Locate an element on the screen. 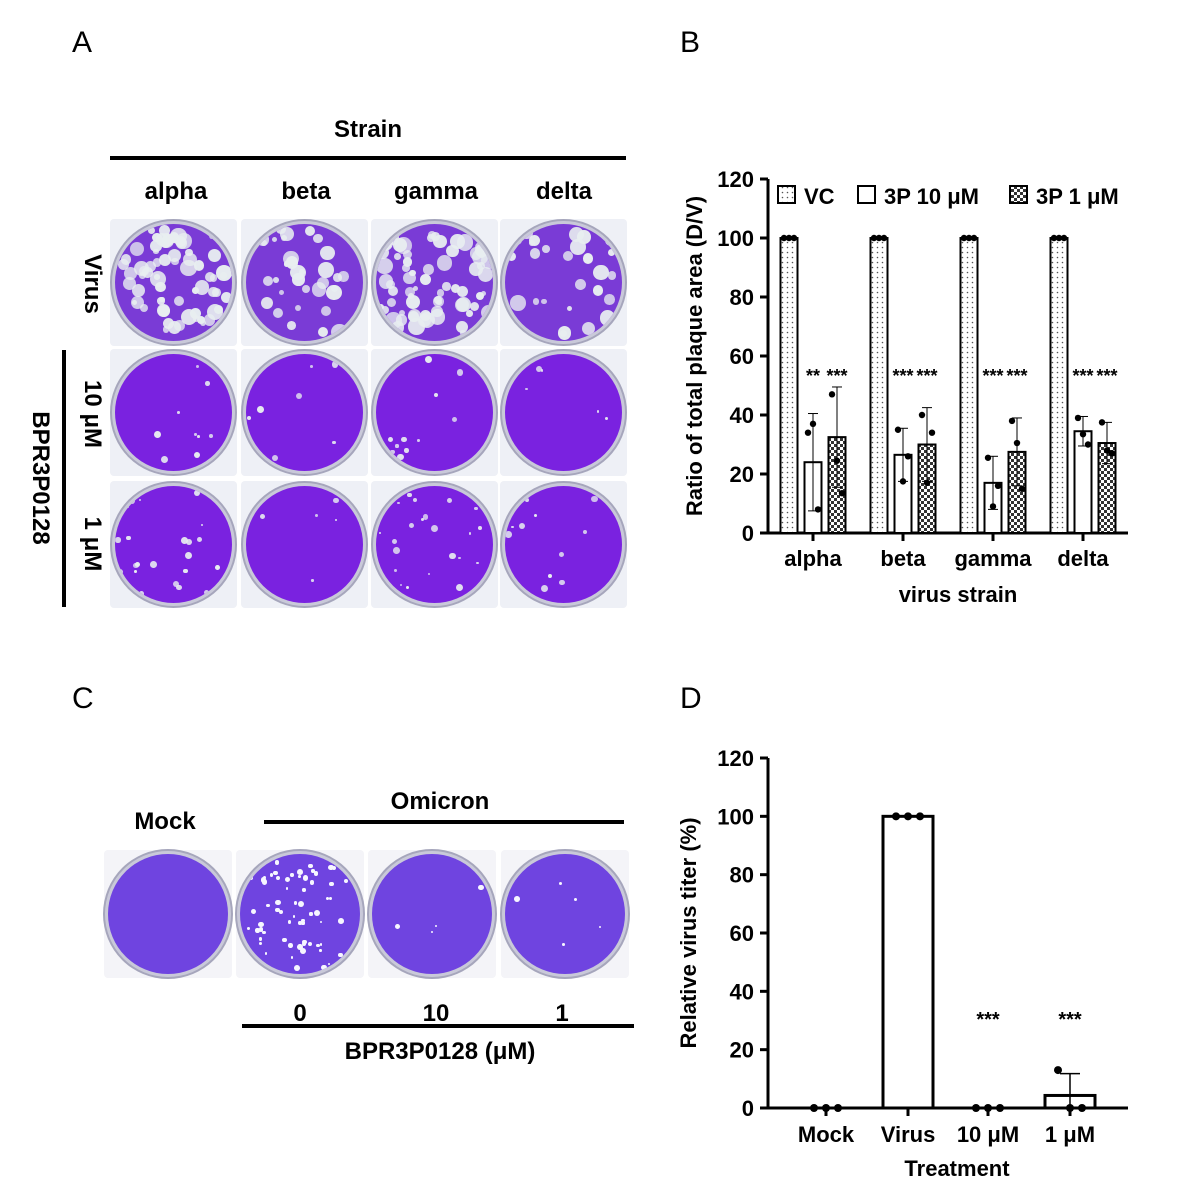  y-tick-label: 60 is located at coordinates (742, 933).